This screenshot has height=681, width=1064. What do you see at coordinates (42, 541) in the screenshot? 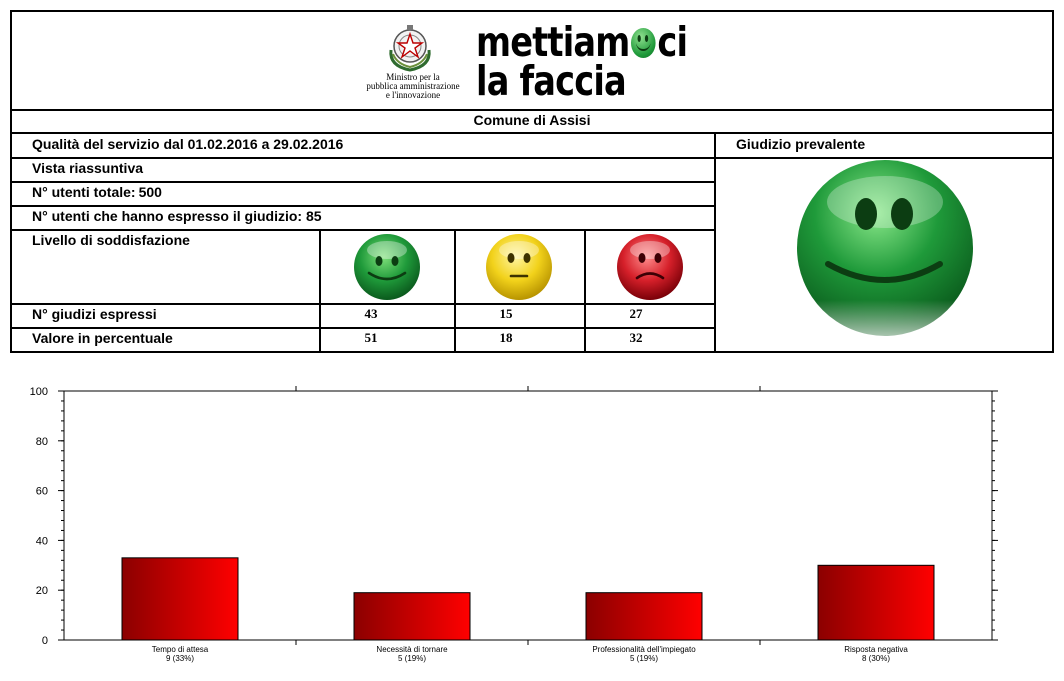
I see `y-tick-label: 40` at bounding box center [42, 541].